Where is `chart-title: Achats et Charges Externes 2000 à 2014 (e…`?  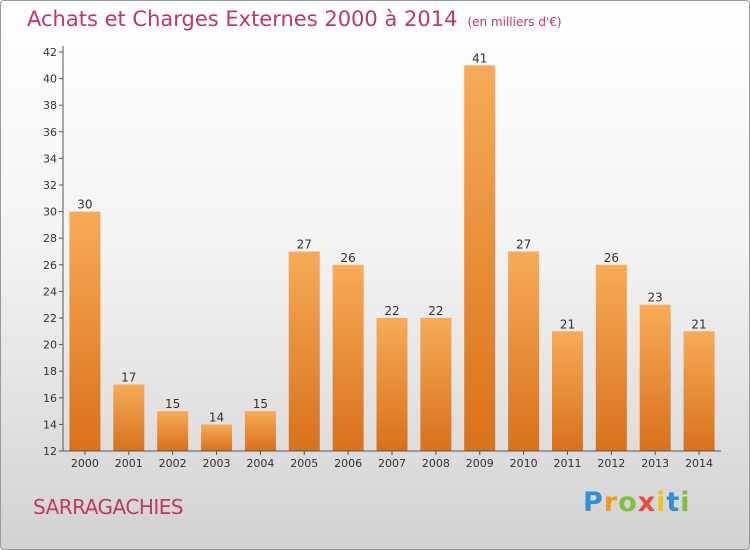
chart-title: Achats et Charges Externes 2000 à 2014 (e… is located at coordinates (294, 19).